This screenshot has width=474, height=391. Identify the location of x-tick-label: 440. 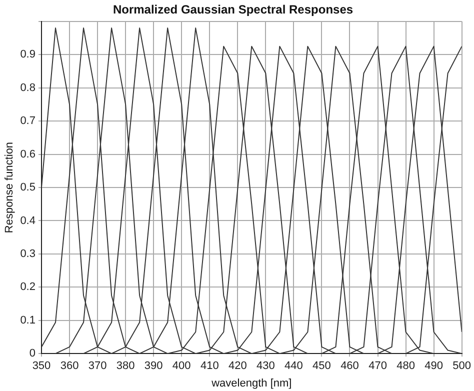
(293, 366).